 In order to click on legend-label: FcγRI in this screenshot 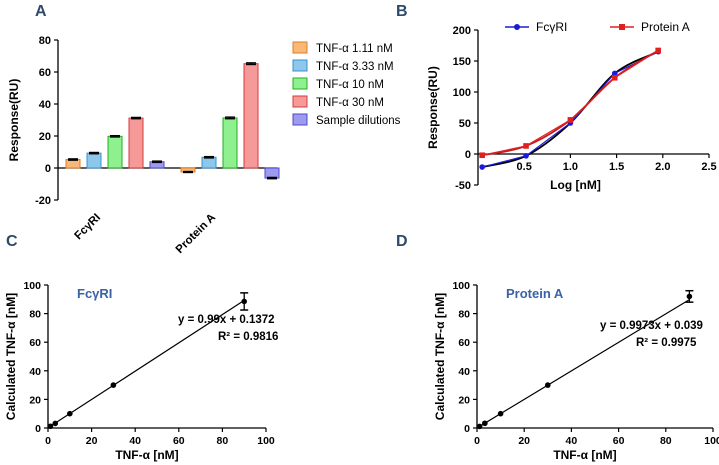, I will do `click(551, 27)`.